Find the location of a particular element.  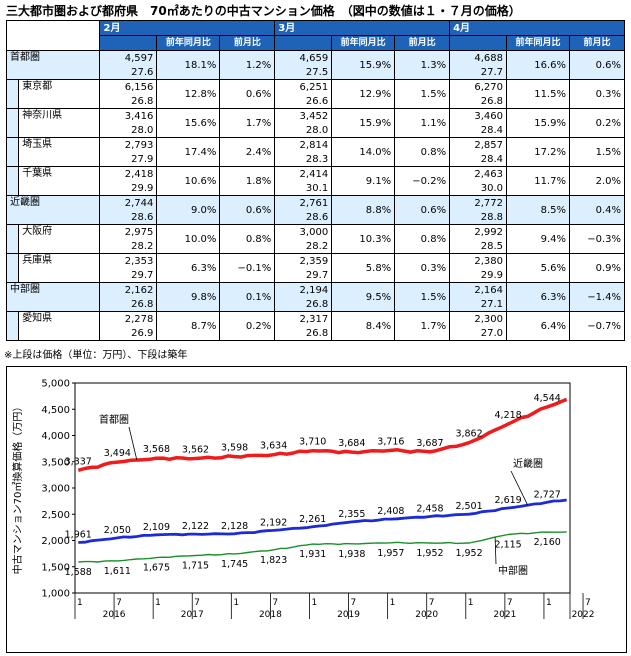

y-tick-label: 2,500 is located at coordinates (55, 515).